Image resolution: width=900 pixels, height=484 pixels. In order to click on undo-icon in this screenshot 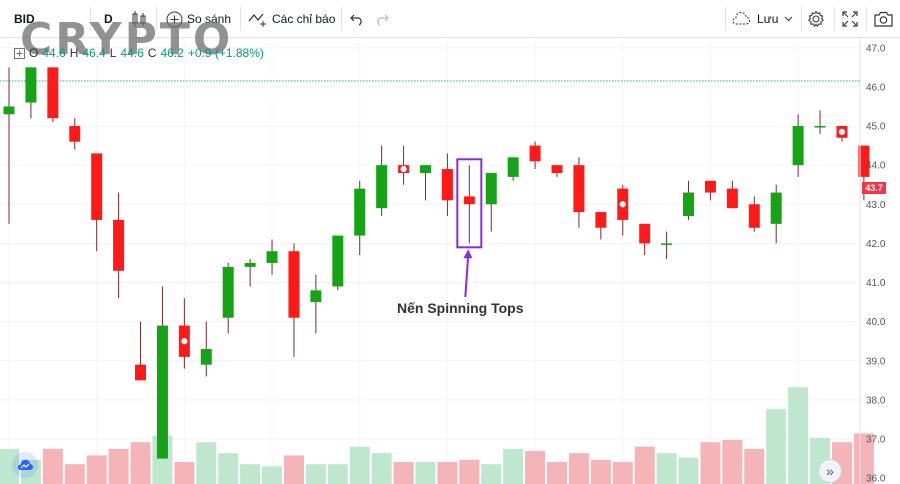, I will do `click(356, 20)`.